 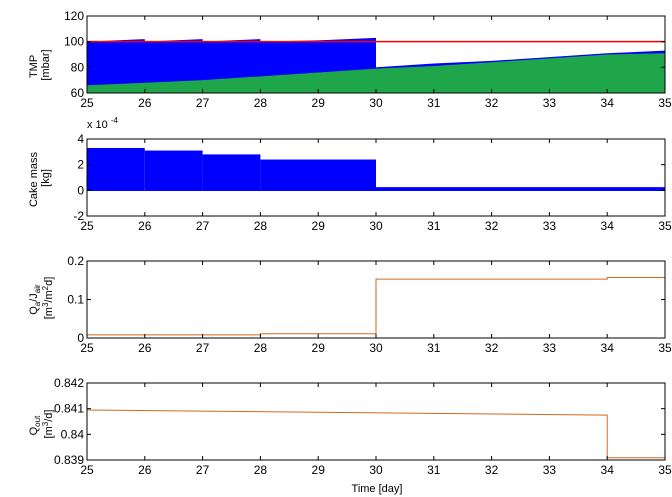 I want to click on cake-mass-xtick-label: 25, so click(x=87, y=226).